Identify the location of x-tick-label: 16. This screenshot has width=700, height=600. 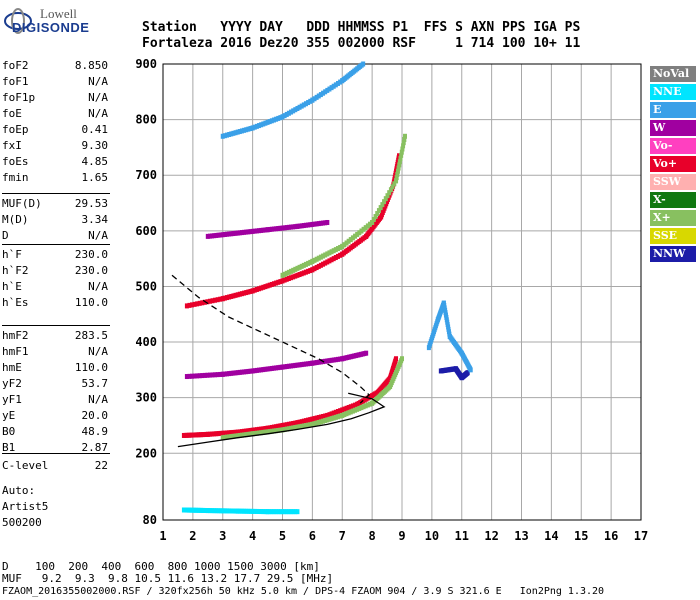
(611, 536).